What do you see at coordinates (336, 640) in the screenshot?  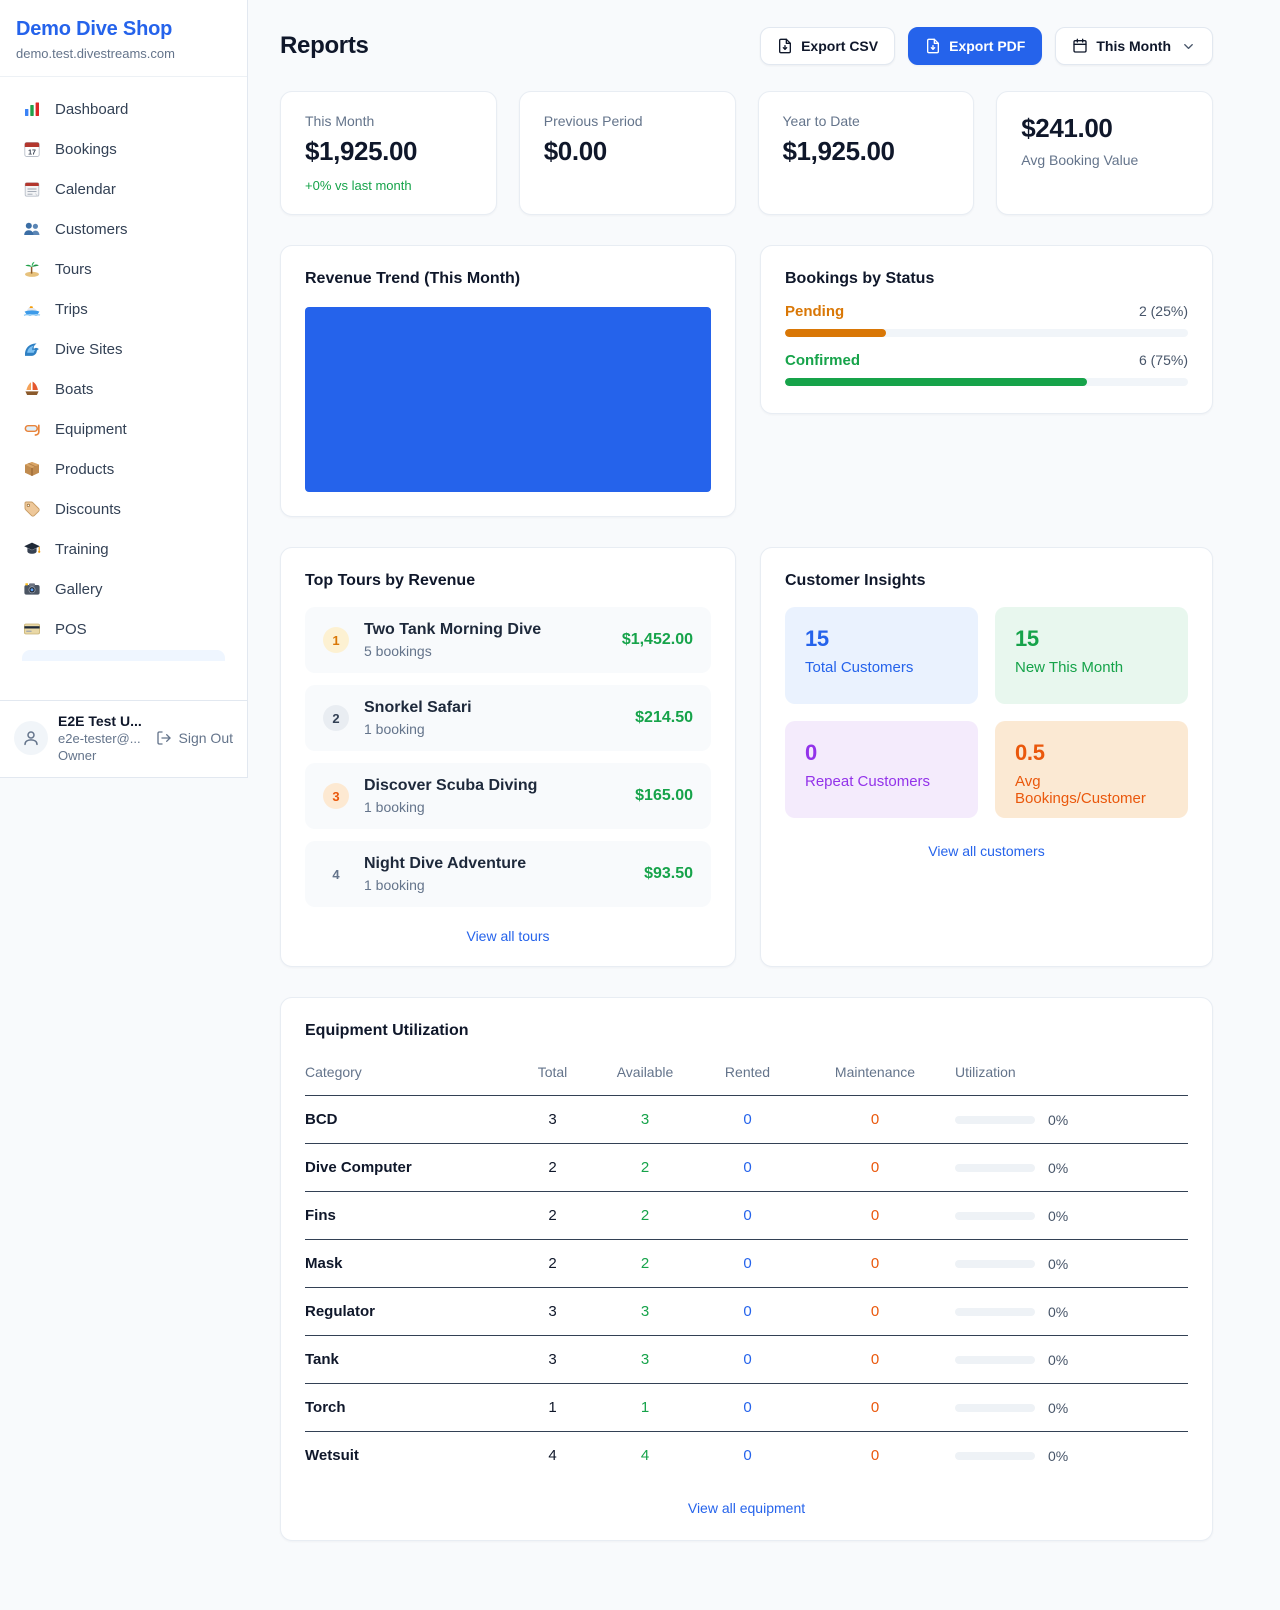 I see `rank-badge: 1` at bounding box center [336, 640].